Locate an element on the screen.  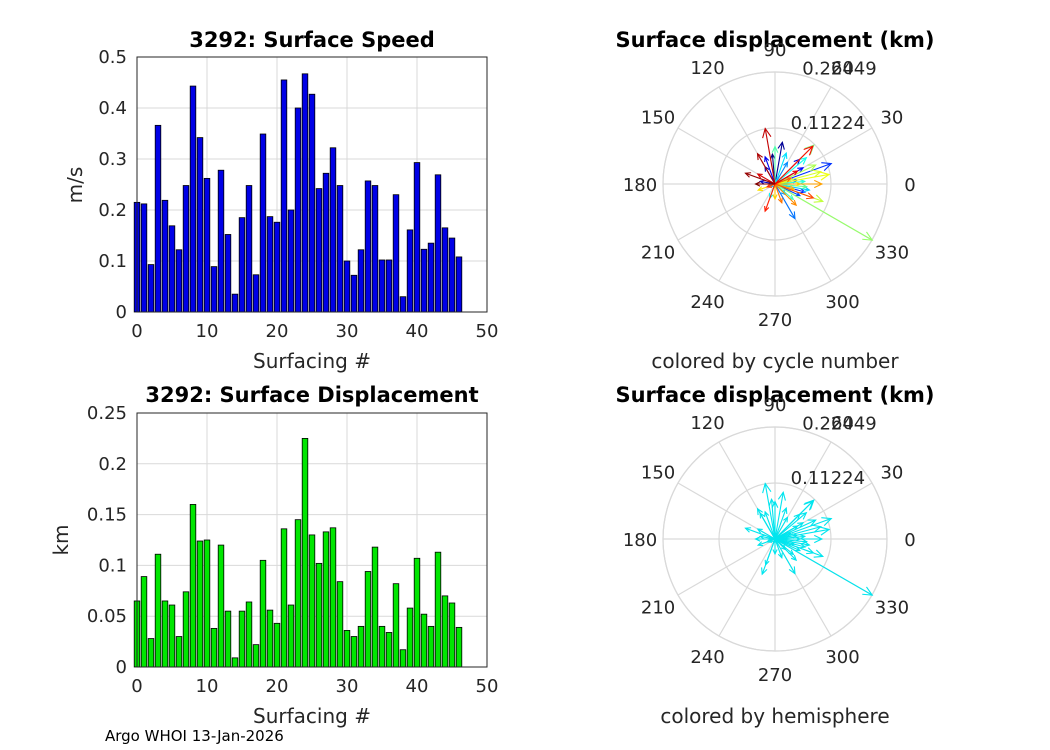
polar-hemisphere-angle-label: 300 is located at coordinates (842, 657).